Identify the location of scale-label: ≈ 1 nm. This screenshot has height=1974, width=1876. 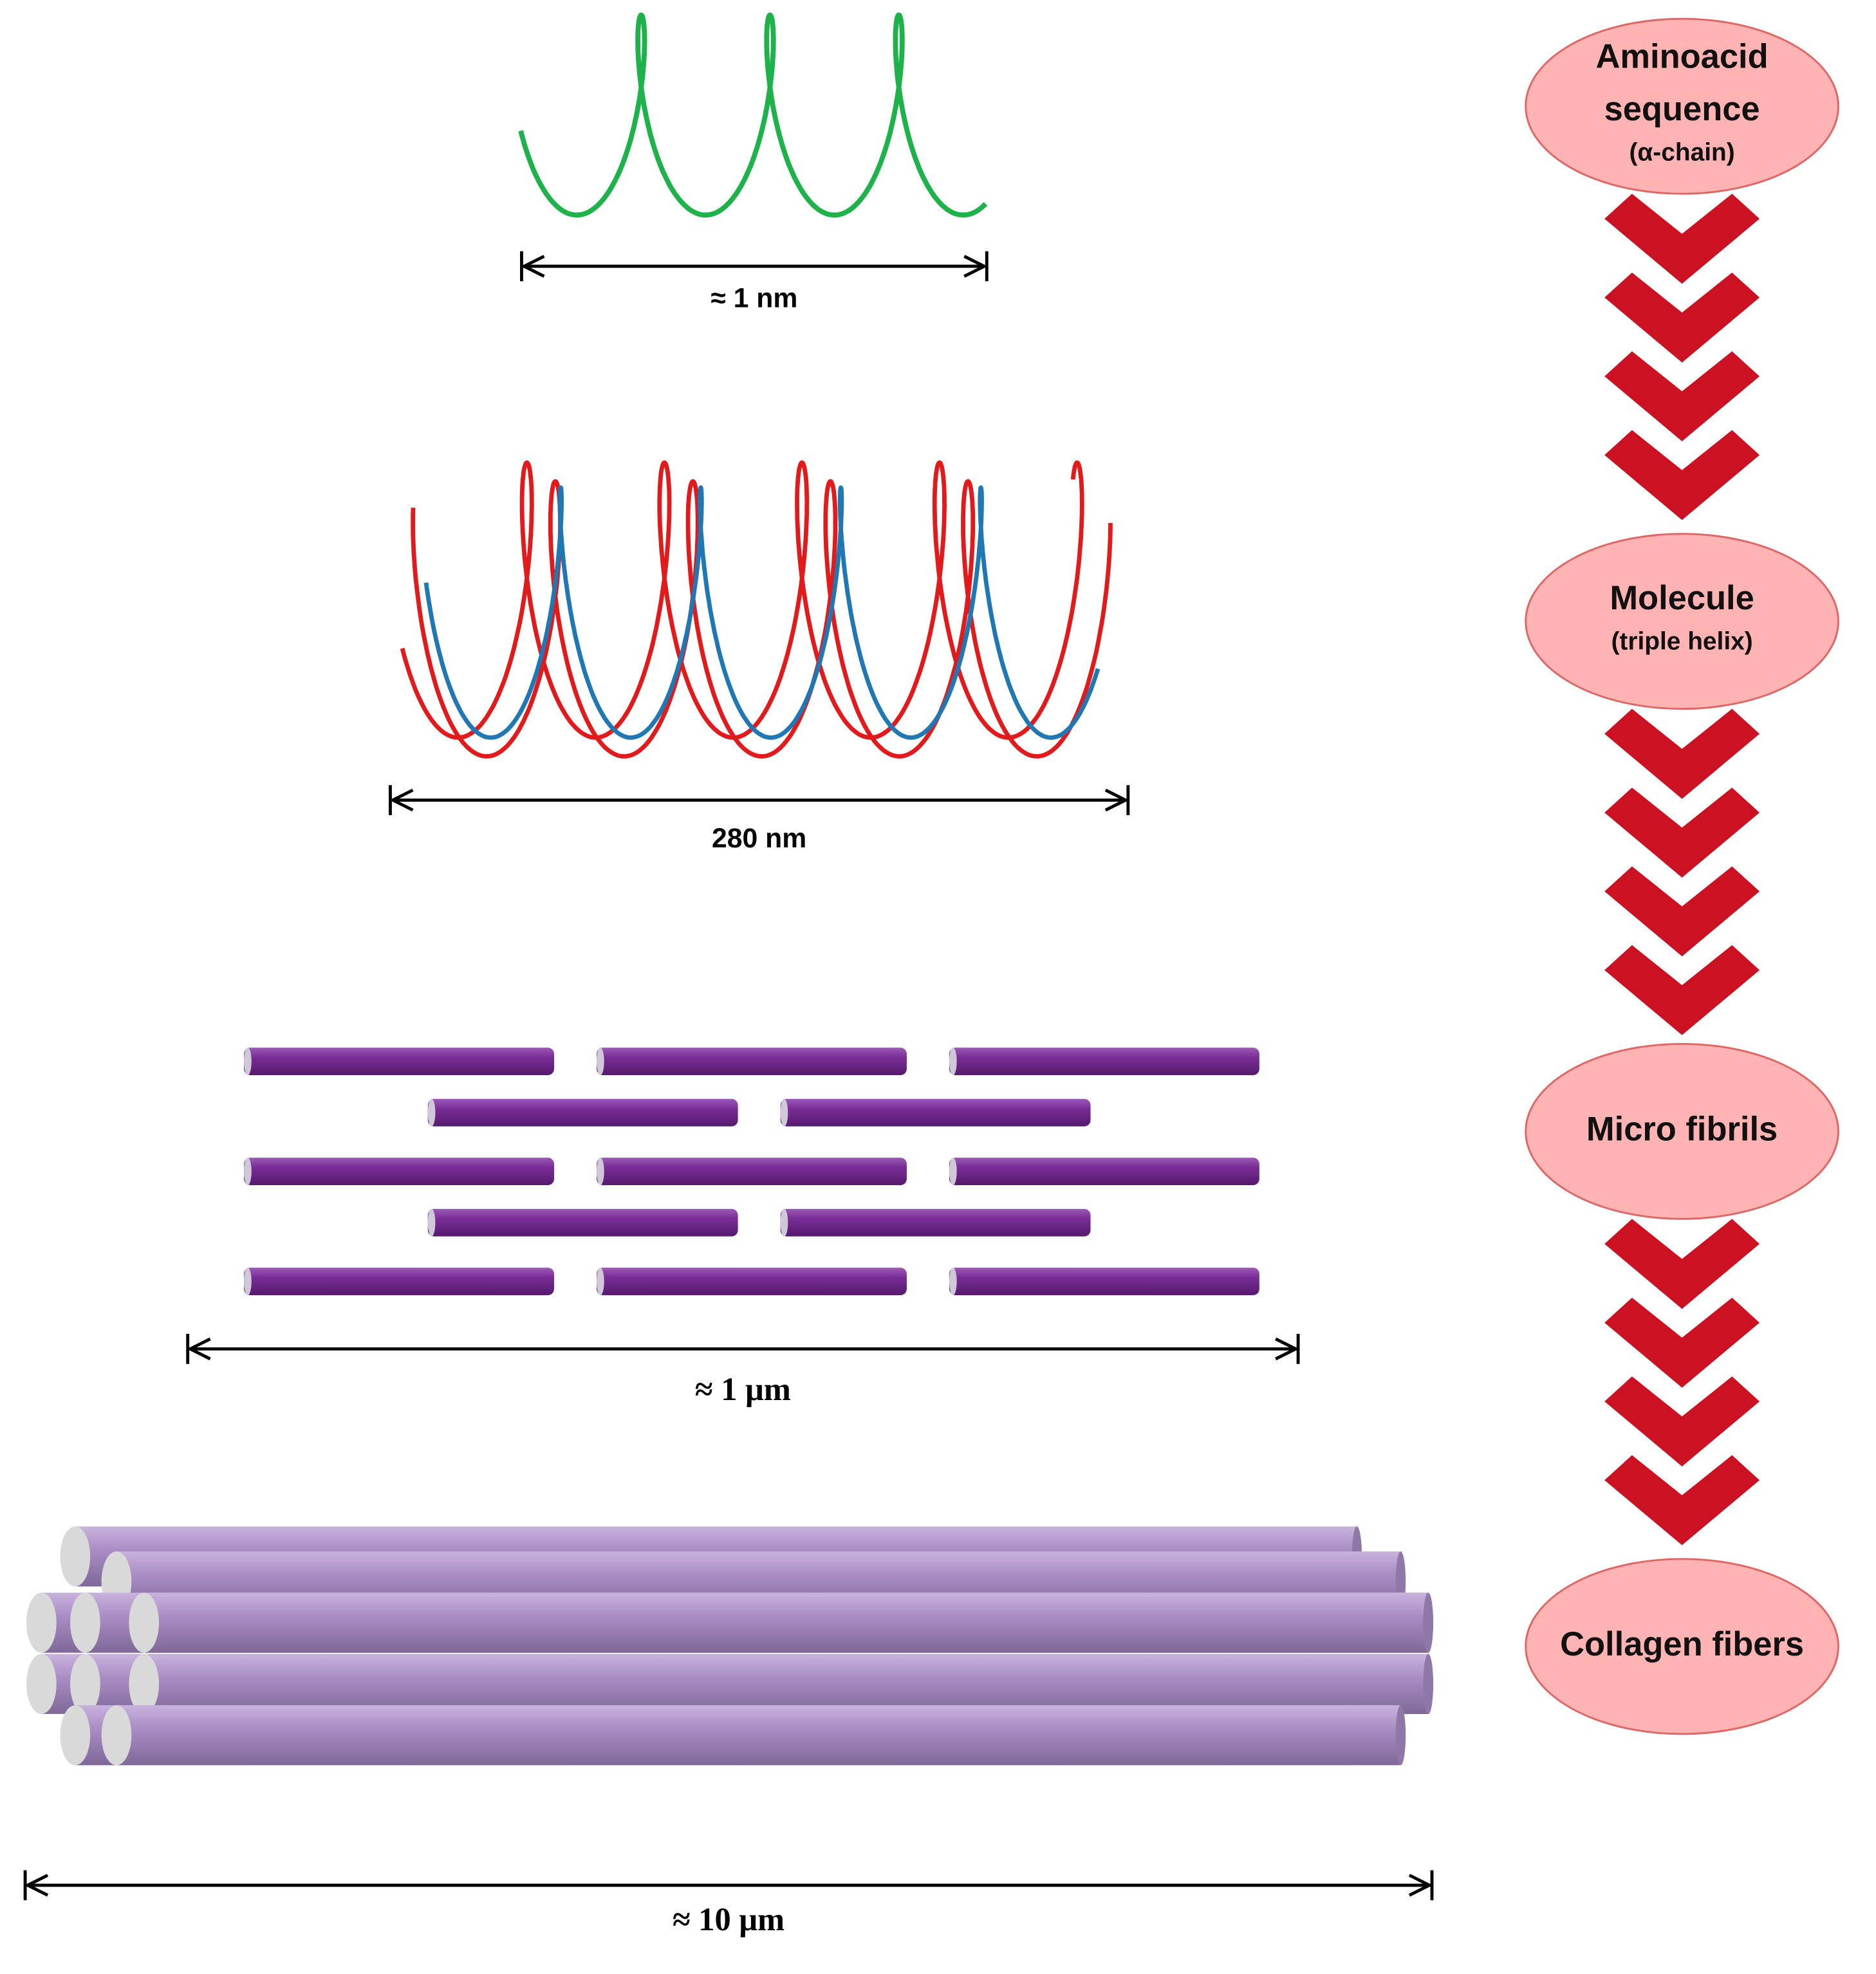
(753, 298).